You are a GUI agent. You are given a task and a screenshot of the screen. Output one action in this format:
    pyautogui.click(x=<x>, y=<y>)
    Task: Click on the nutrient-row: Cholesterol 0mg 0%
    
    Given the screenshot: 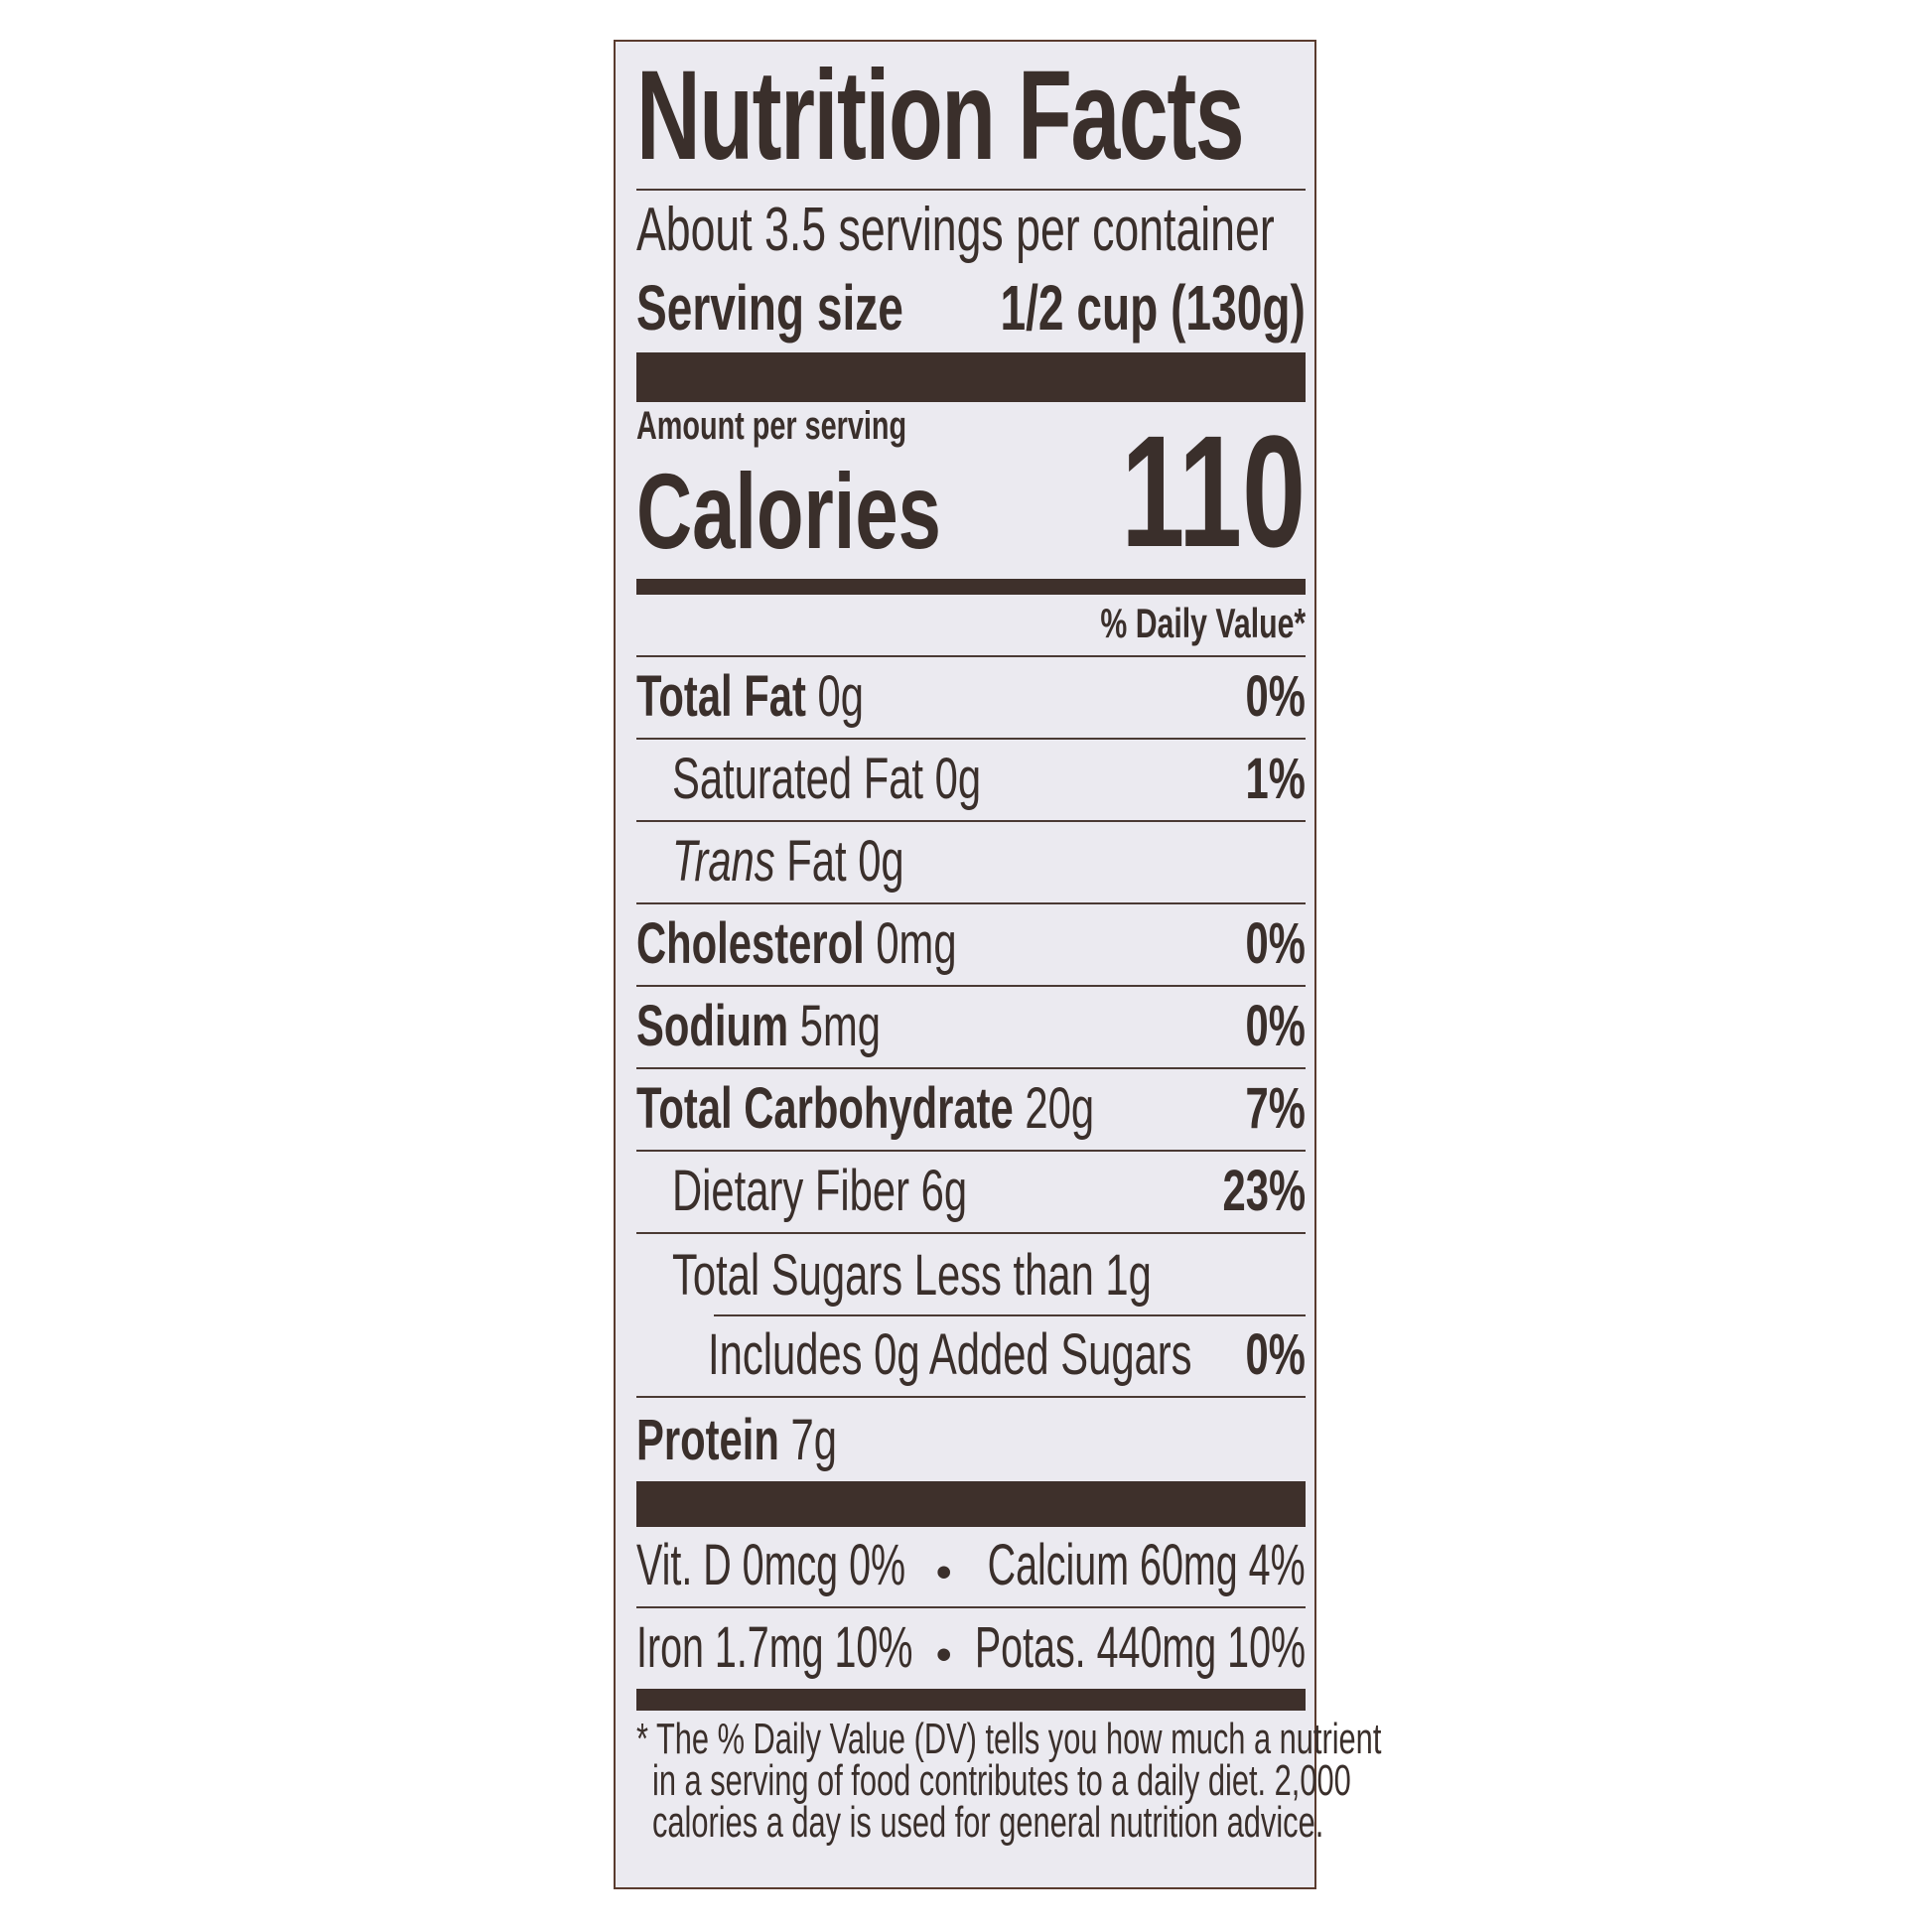 What is the action you would take?
    pyautogui.click(x=971, y=946)
    